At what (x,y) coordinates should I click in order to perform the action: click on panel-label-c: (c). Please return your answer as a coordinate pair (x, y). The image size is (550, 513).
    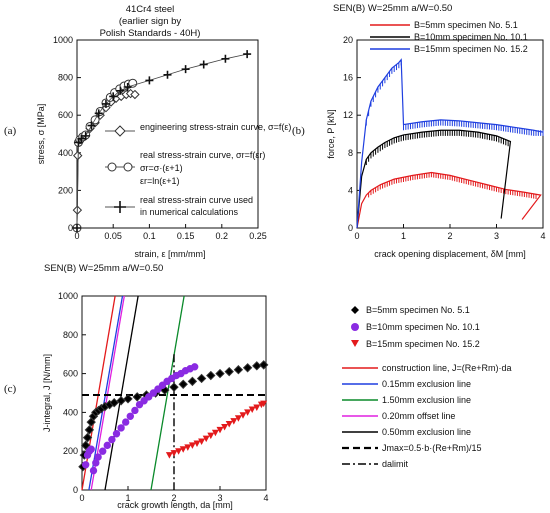
    Looking at the image, I should click on (10, 389).